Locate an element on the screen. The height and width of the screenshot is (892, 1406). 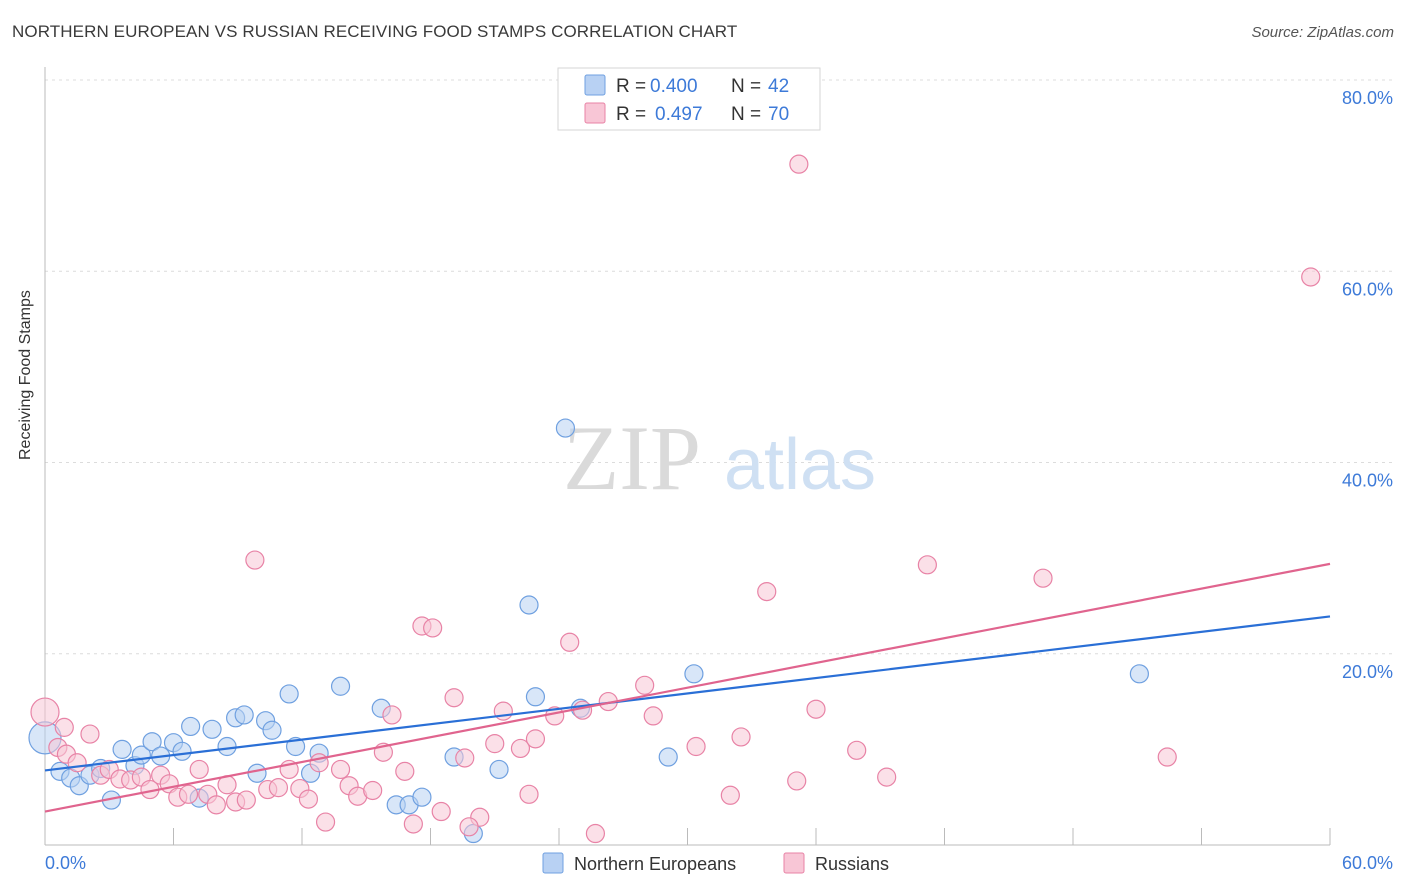
y-tick-label: 80.0% is located at coordinates (1367, 98).